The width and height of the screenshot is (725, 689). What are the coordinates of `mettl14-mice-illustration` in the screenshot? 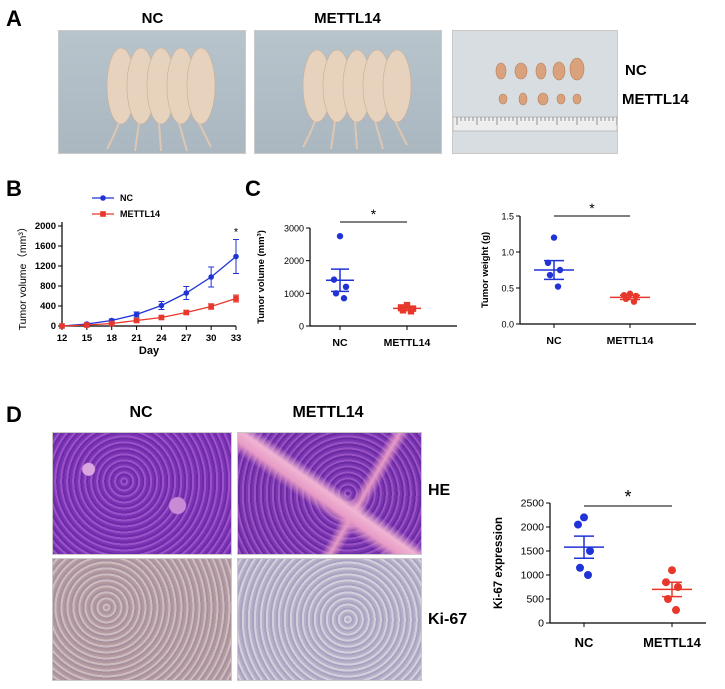 It's located at (357, 99).